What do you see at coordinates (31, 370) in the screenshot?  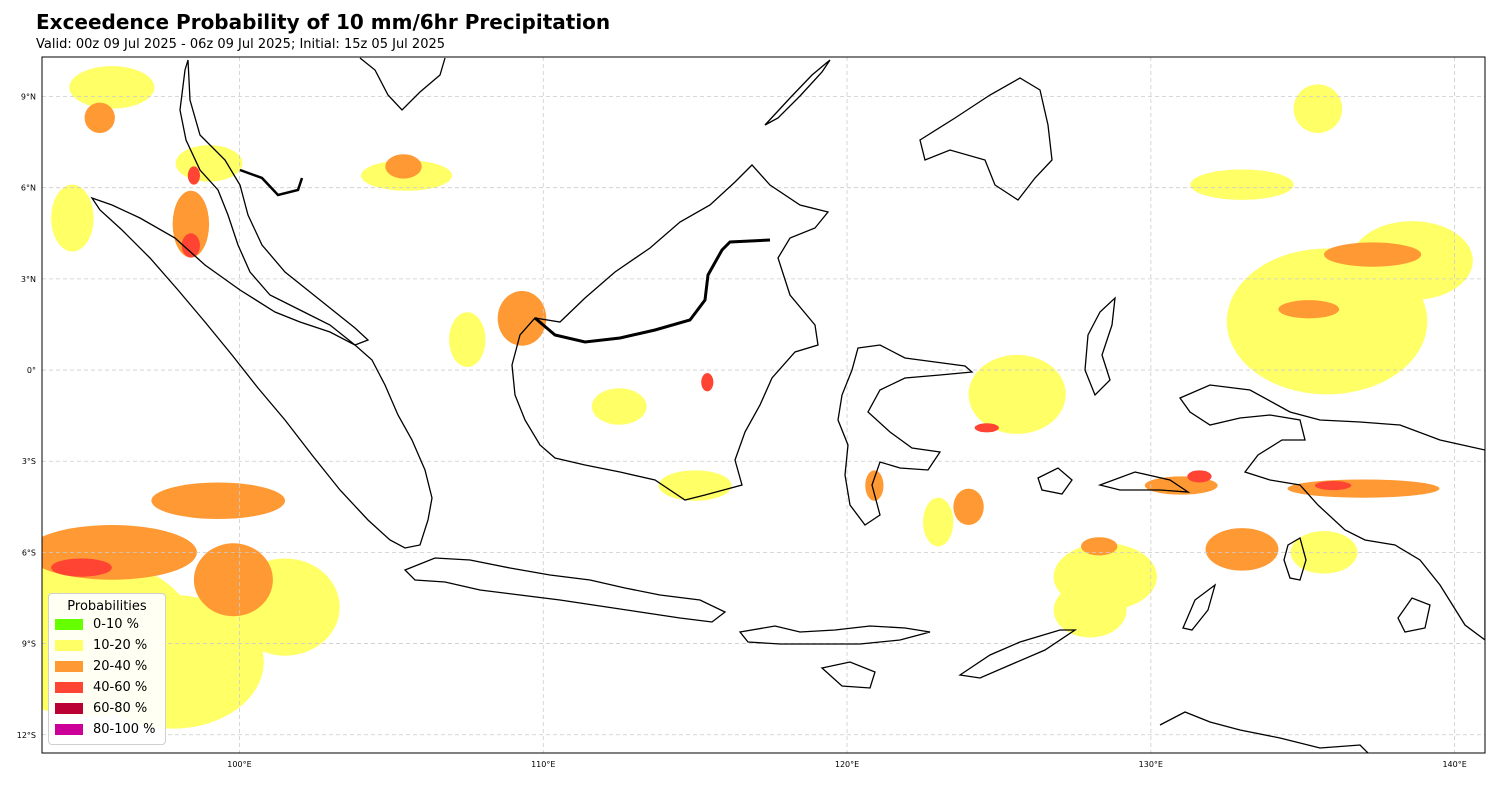 I see `lat-tick-label: 0°` at bounding box center [31, 370].